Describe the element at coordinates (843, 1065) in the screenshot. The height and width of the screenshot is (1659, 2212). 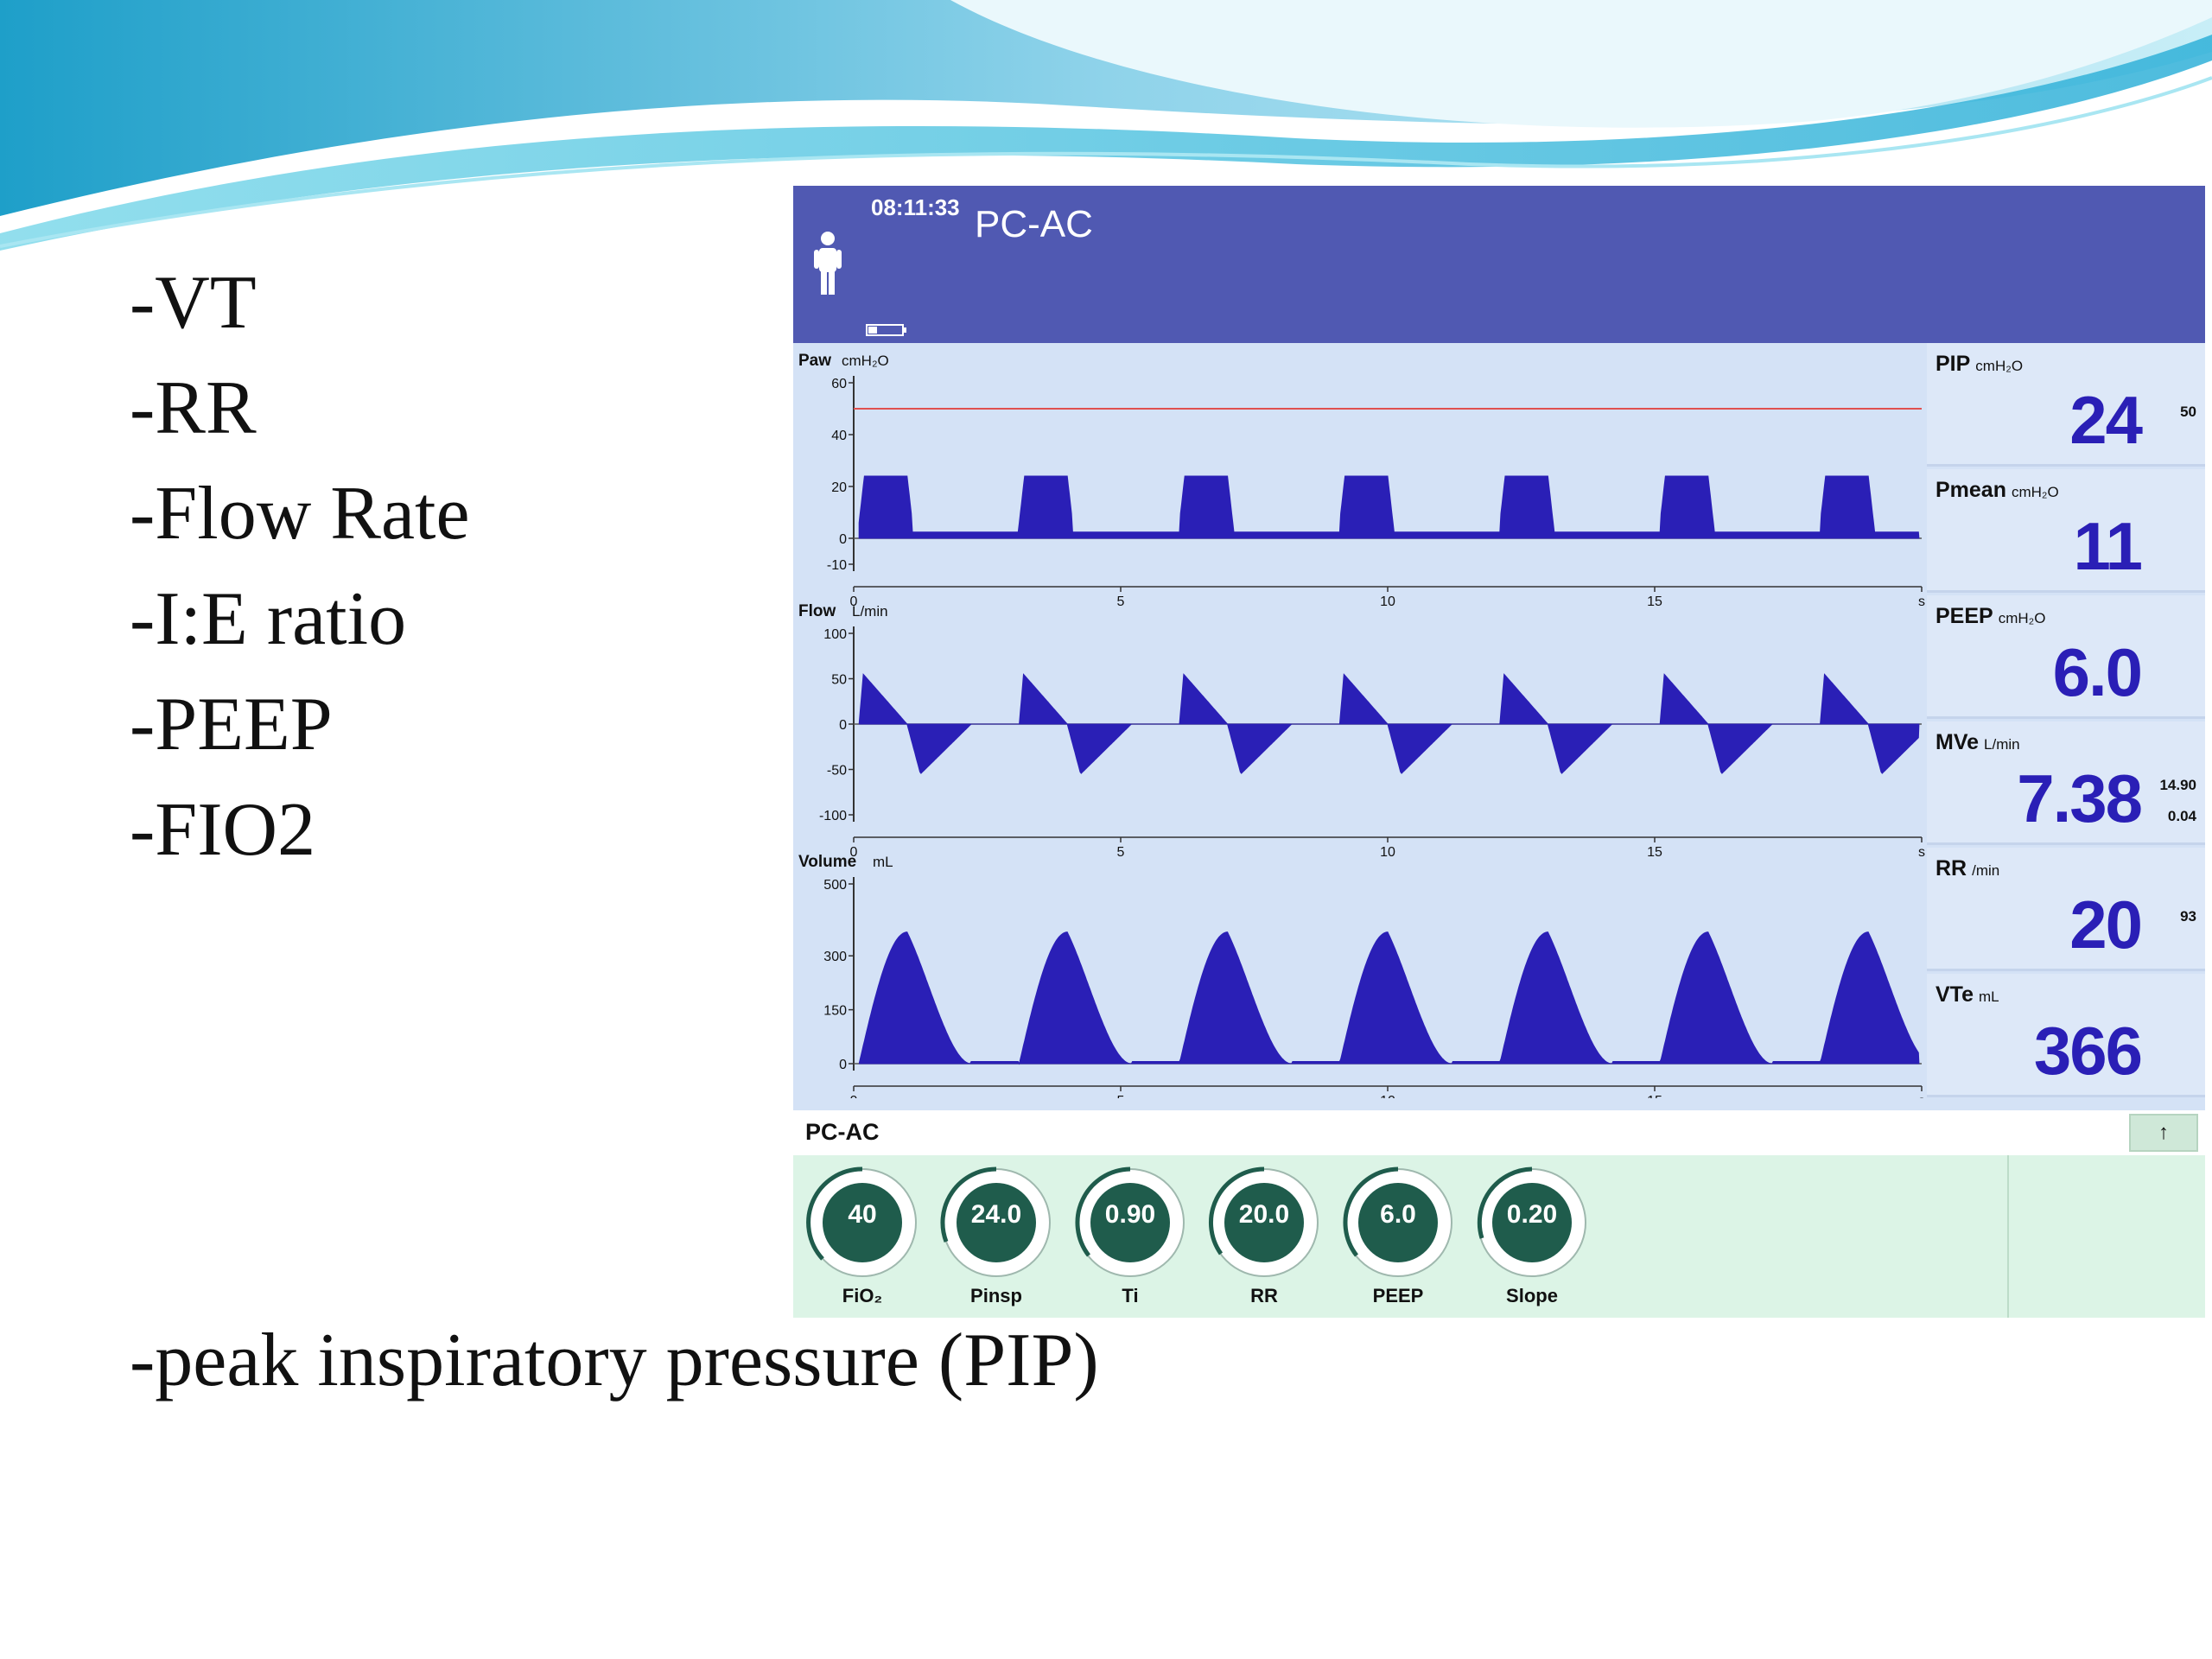
I see `volume-y-tick-label: 0` at that location.